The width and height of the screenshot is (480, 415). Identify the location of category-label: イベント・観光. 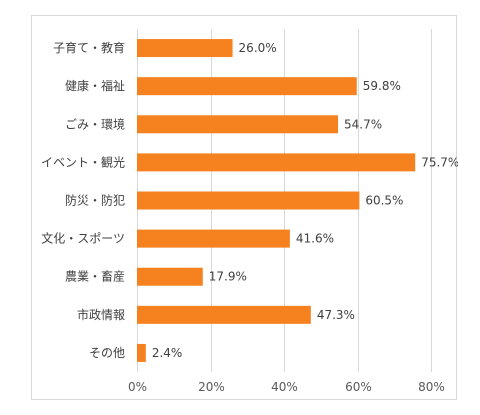
(83, 162).